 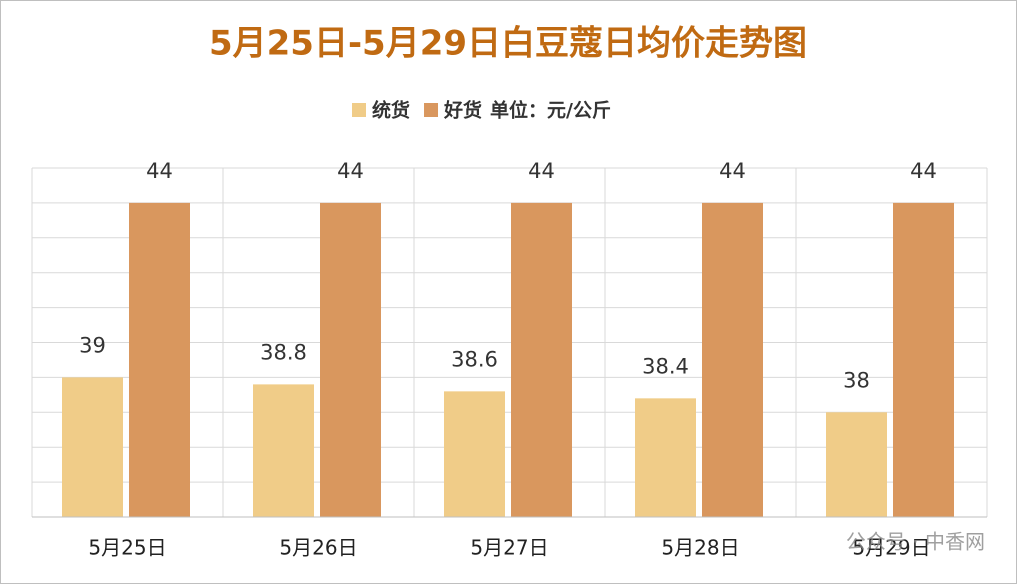 What do you see at coordinates (474, 359) in the screenshot?
I see `value-label: 38.6` at bounding box center [474, 359].